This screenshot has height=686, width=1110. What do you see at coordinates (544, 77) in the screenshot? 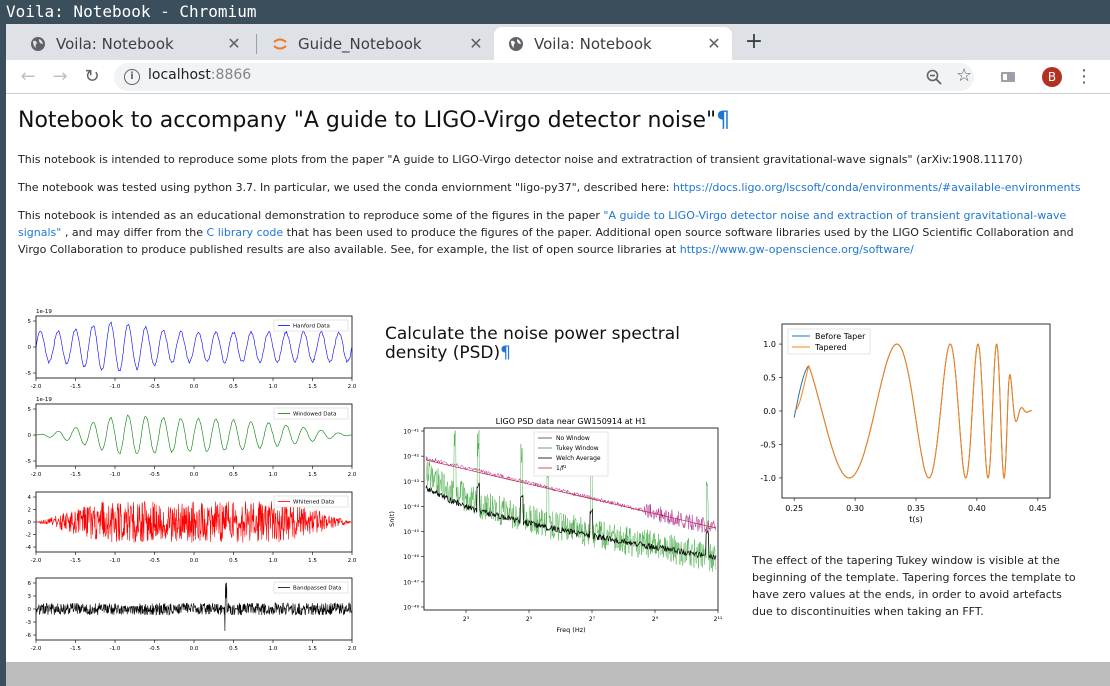
I see `address-bar: i localhost:8866 ☆` at bounding box center [544, 77].